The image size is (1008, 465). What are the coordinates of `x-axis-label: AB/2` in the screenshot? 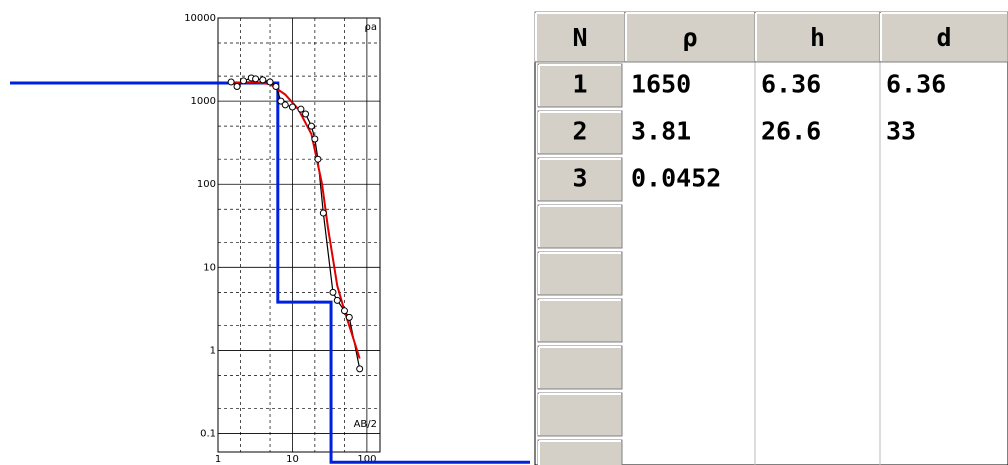 It's located at (365, 424).